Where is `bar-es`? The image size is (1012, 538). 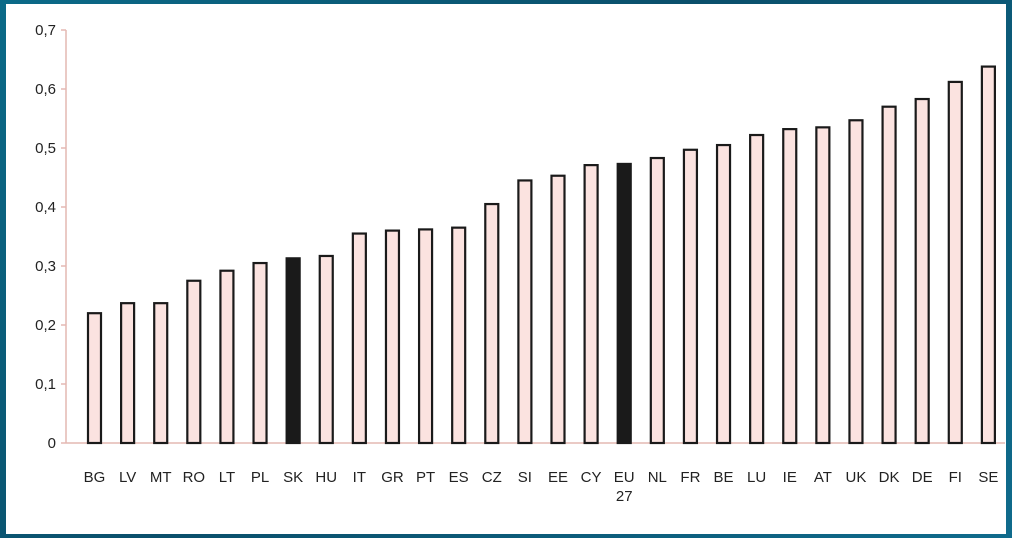 bar-es is located at coordinates (459, 335).